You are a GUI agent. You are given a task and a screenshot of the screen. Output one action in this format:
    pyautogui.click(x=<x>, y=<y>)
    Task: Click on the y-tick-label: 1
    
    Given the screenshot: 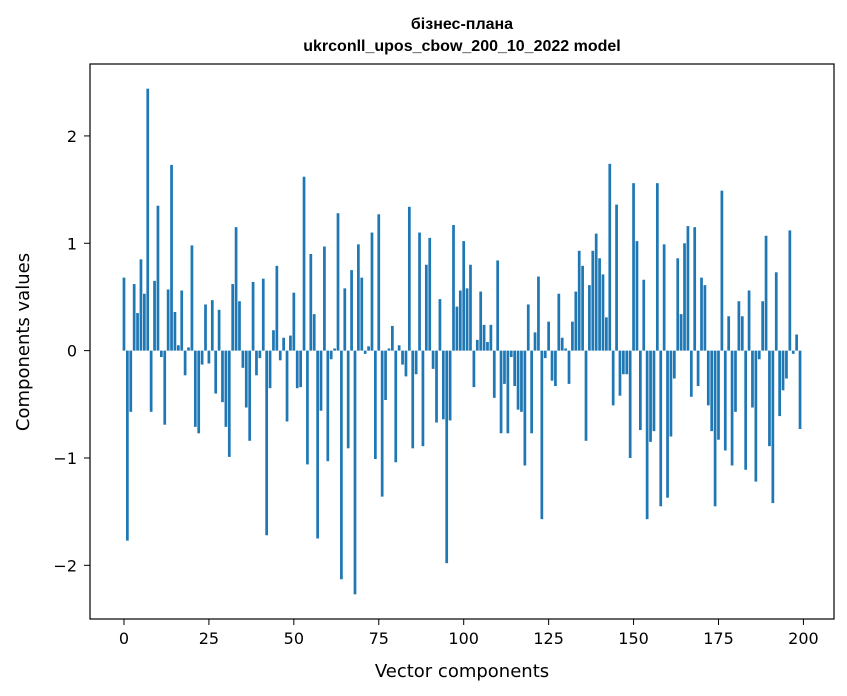 What is the action you would take?
    pyautogui.click(x=72, y=243)
    